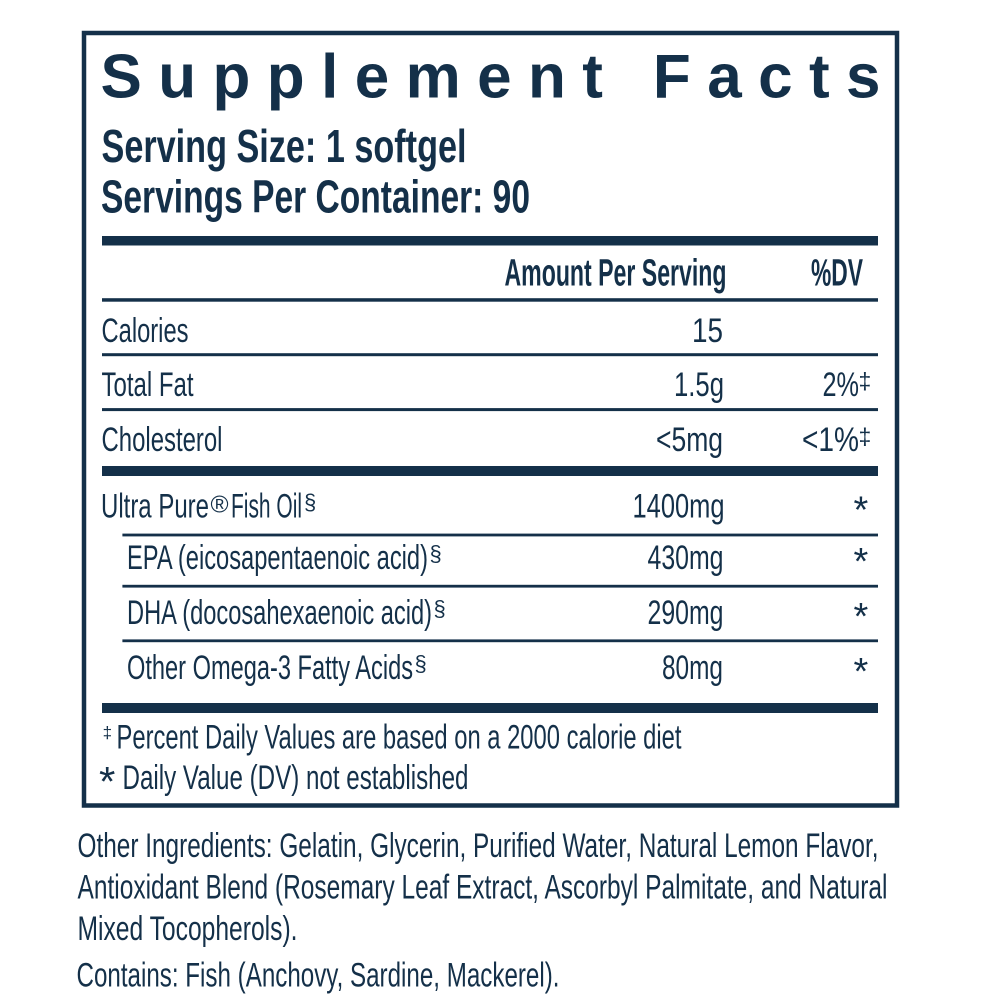 The image size is (1000, 1000). What do you see at coordinates (296, 778) in the screenshot?
I see `svg-text:Daily Value (DV) not establish: Daily Value (DV) not established` at bounding box center [296, 778].